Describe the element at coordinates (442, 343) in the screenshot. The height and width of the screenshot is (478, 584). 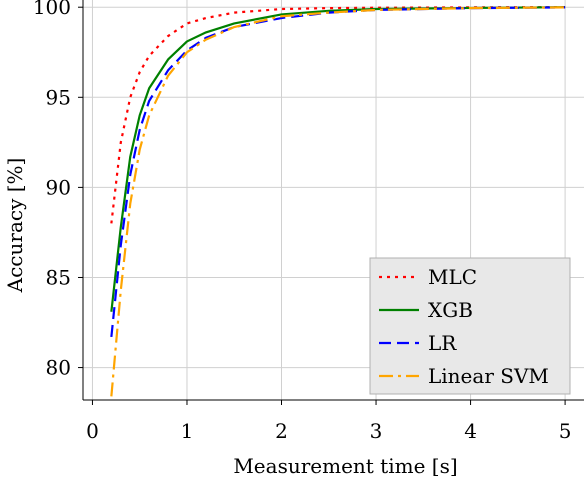
I see `legend-label: LR` at that location.